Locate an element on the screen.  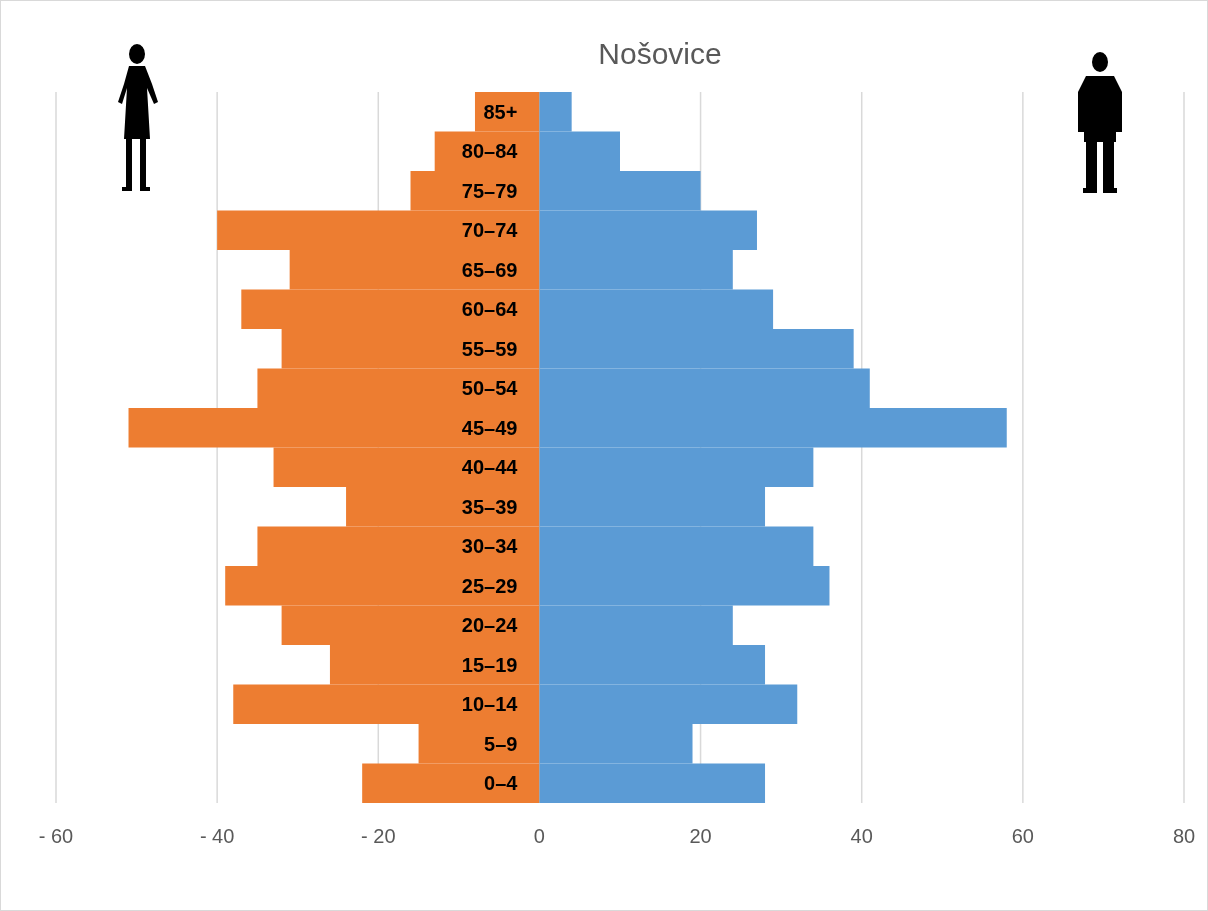
y-tick-label: 45–49 is located at coordinates (489, 427).